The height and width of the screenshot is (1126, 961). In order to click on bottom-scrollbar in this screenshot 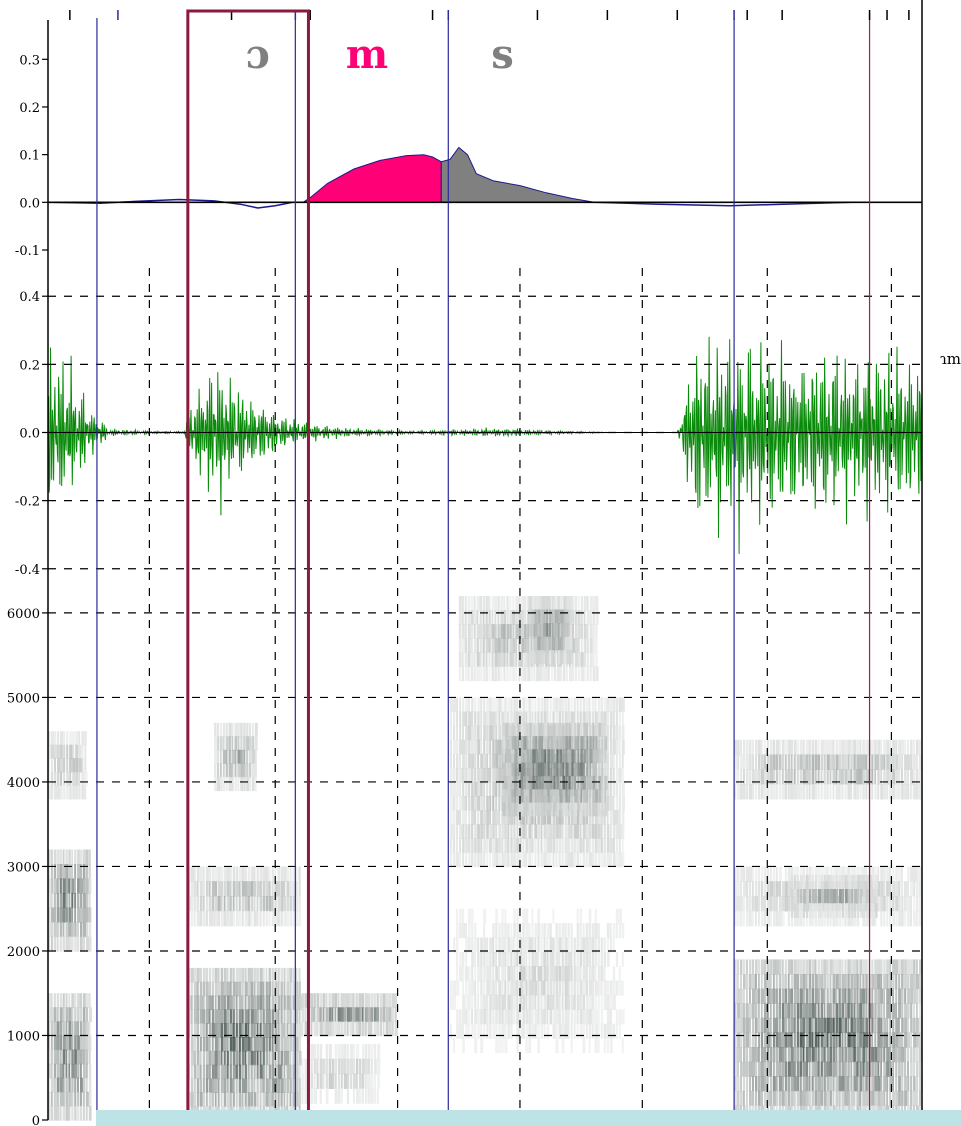, I will do `click(528, 1118)`.